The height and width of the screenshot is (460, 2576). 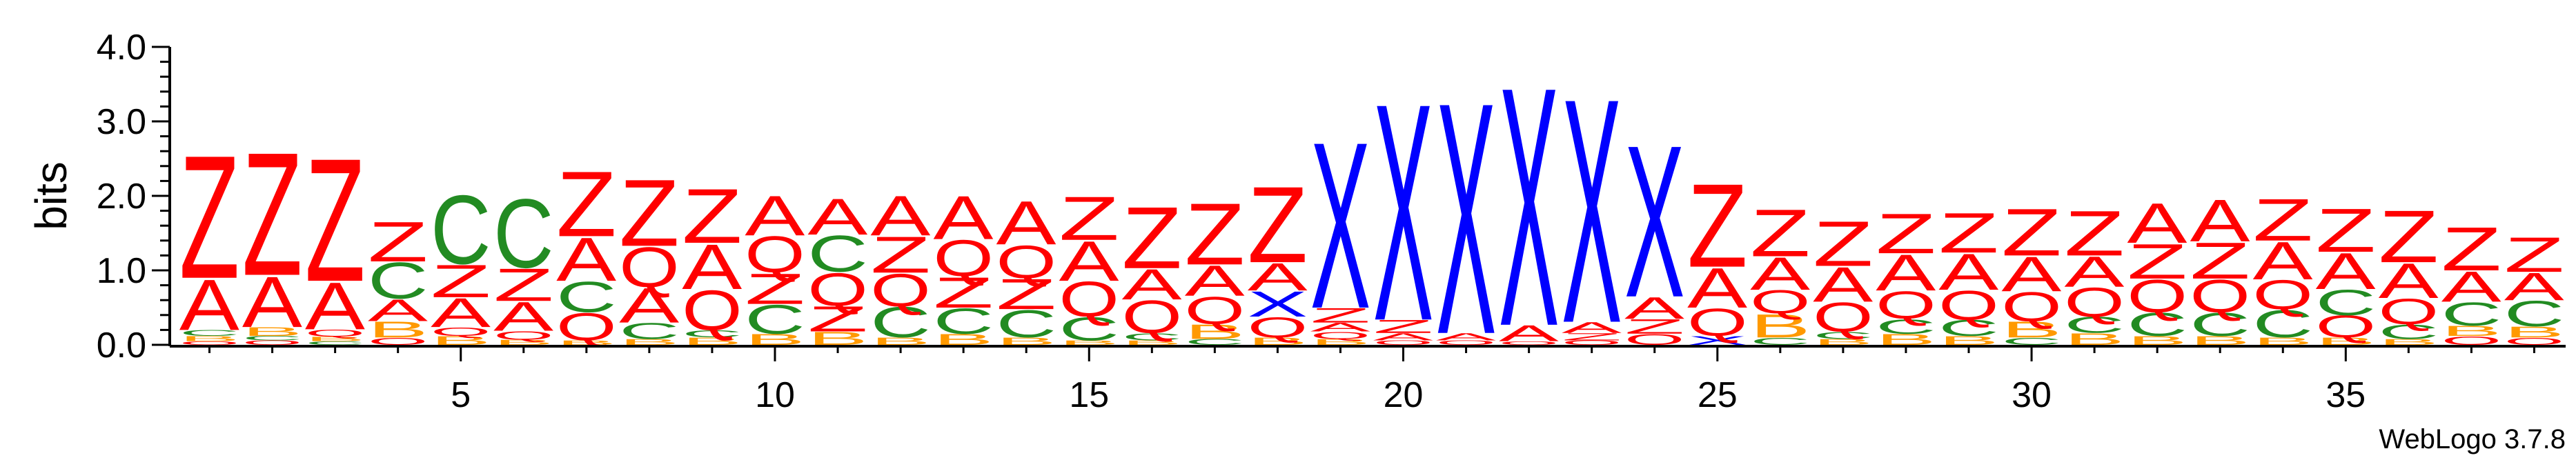 What do you see at coordinates (1152, 342) in the screenshot?
I see `glyph-b-pos-16: B` at bounding box center [1152, 342].